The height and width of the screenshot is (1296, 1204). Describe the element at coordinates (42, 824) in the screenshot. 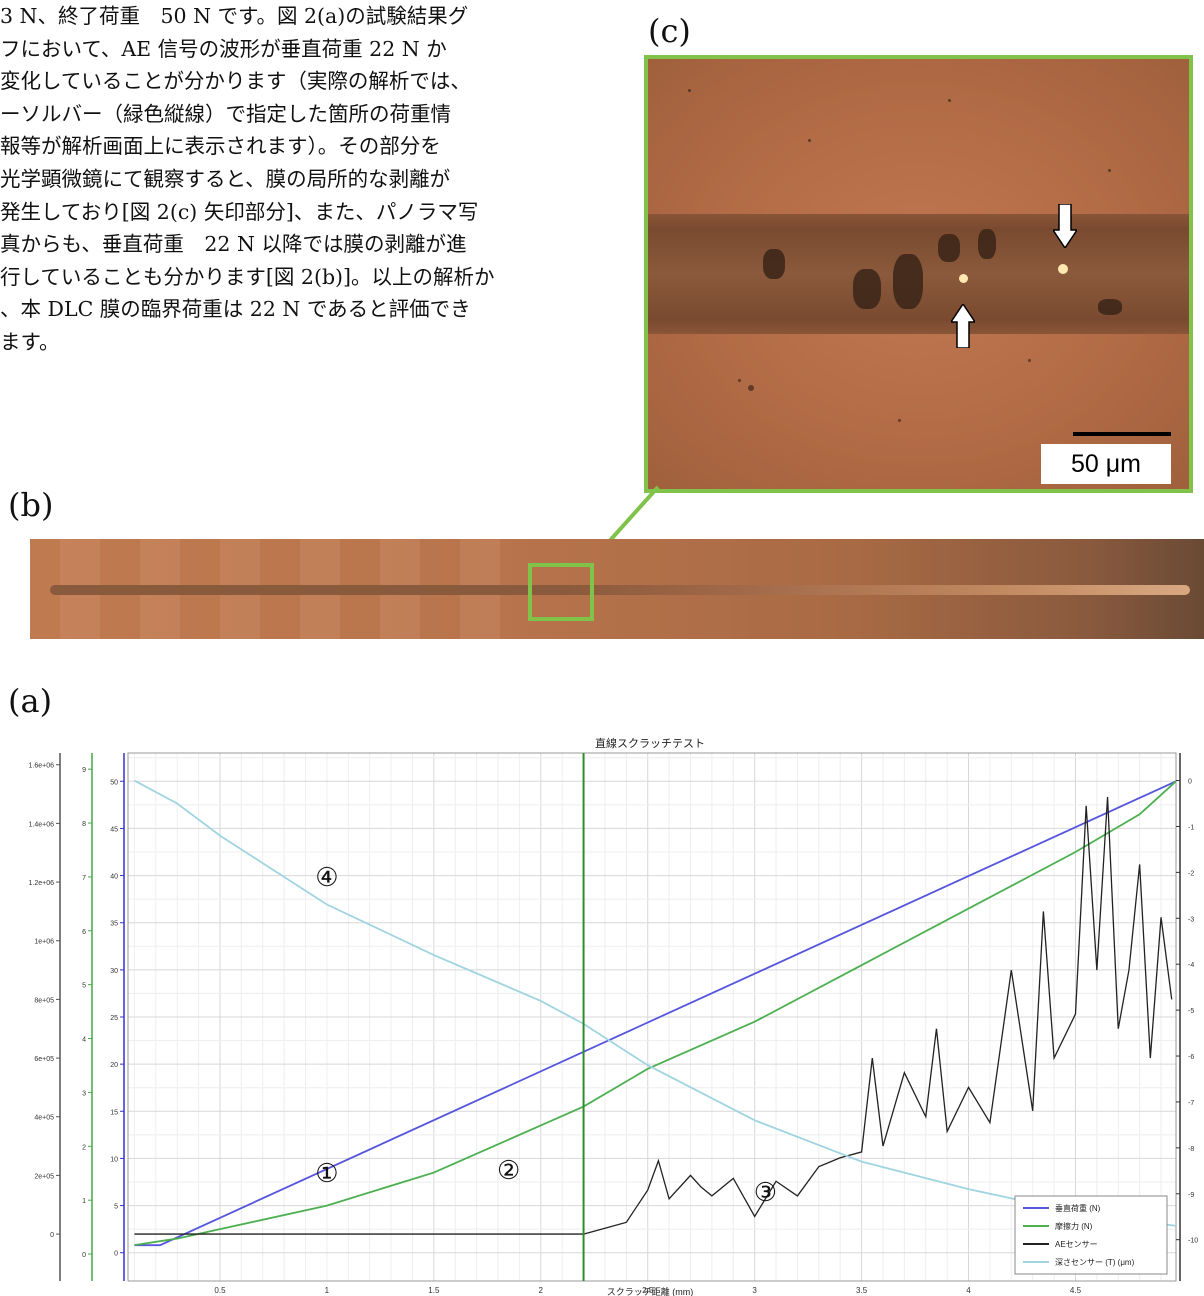

I see `ae-tick-label: 1.4e+06` at that location.